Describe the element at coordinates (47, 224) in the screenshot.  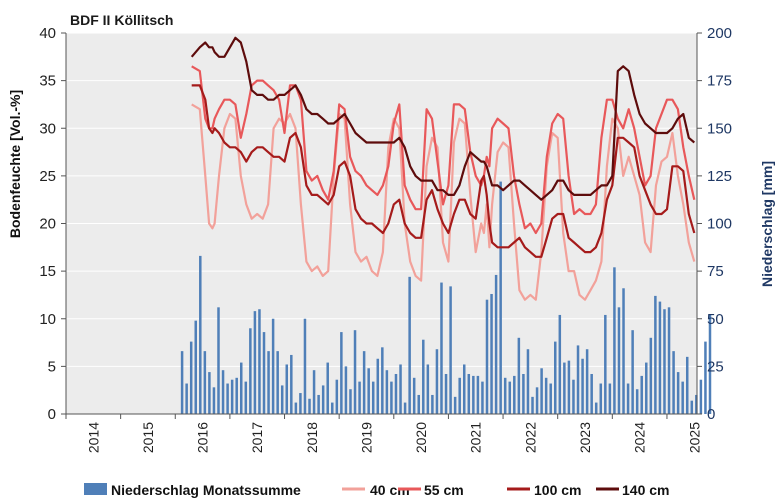
I see `y-left-tick-label: 20` at that location.